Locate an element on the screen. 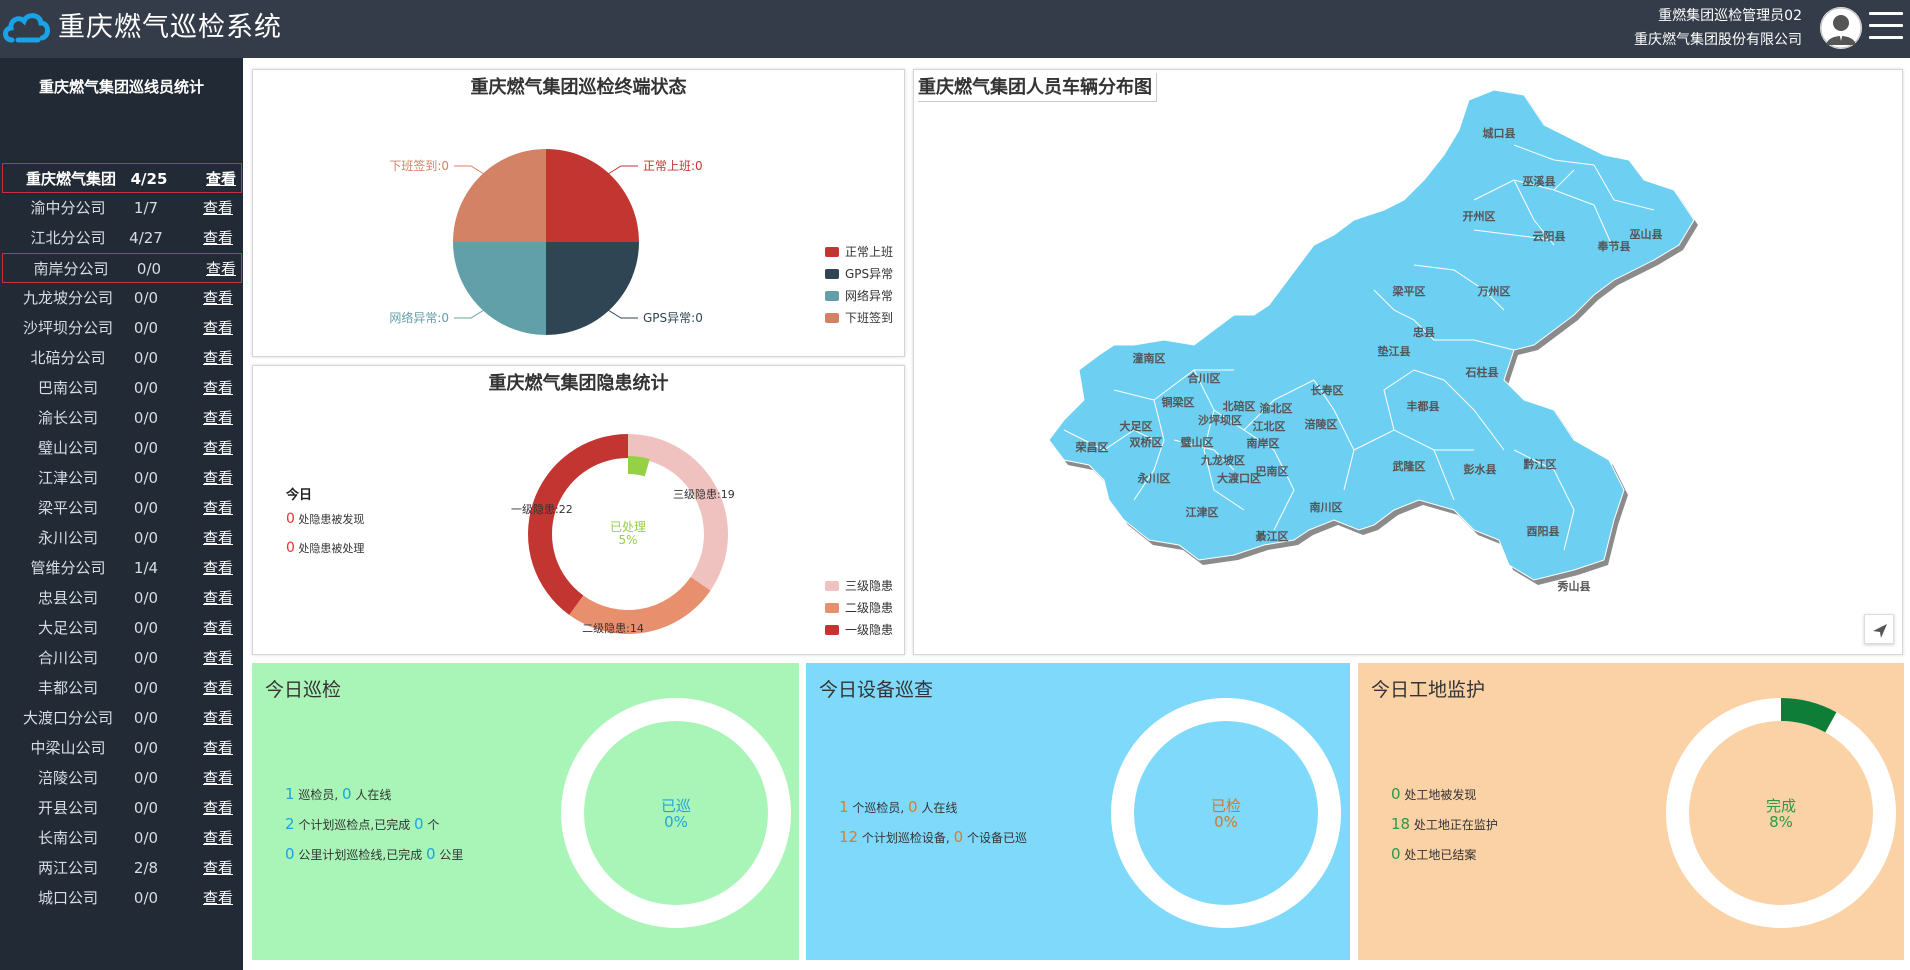 Image resolution: width=1910 pixels, height=970 pixels. user-avatar-icon is located at coordinates (1841, 28).